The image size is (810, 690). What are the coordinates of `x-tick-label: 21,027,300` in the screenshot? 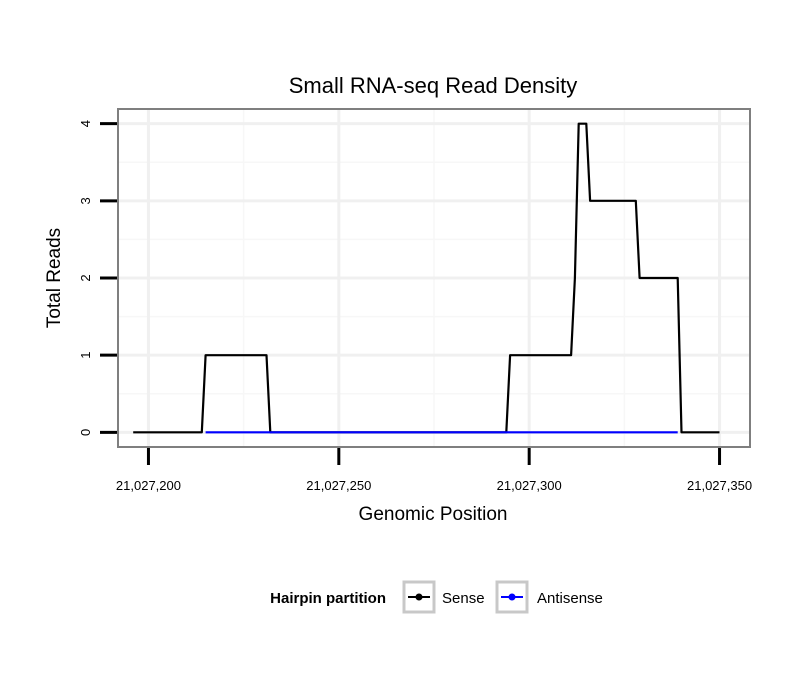 It's located at (529, 485).